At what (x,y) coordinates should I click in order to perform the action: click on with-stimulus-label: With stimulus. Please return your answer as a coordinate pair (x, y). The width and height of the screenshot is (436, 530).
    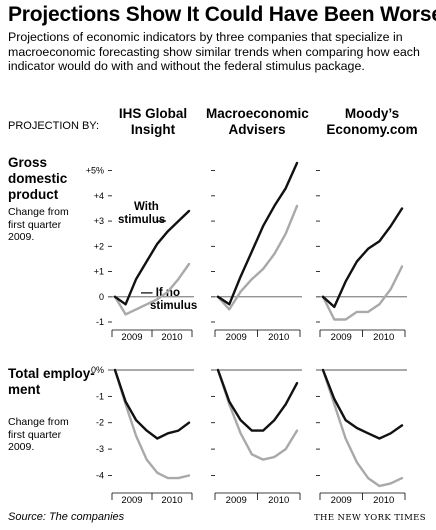
    Looking at the image, I should click on (141, 213).